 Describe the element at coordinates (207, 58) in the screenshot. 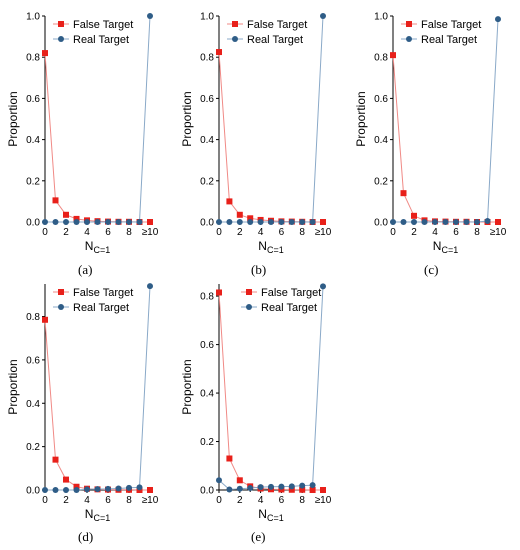

I see `chart-2-y-tick-label: 0.8` at that location.